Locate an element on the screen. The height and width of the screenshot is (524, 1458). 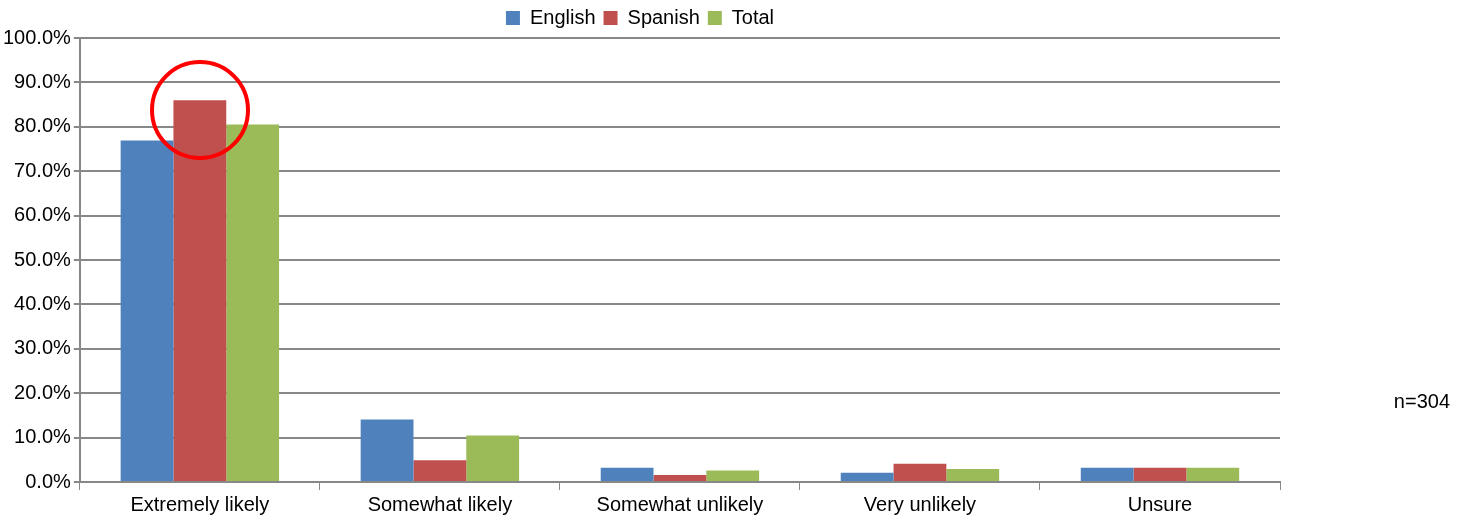
x-tick-label: Somewhat likely is located at coordinates (440, 503).